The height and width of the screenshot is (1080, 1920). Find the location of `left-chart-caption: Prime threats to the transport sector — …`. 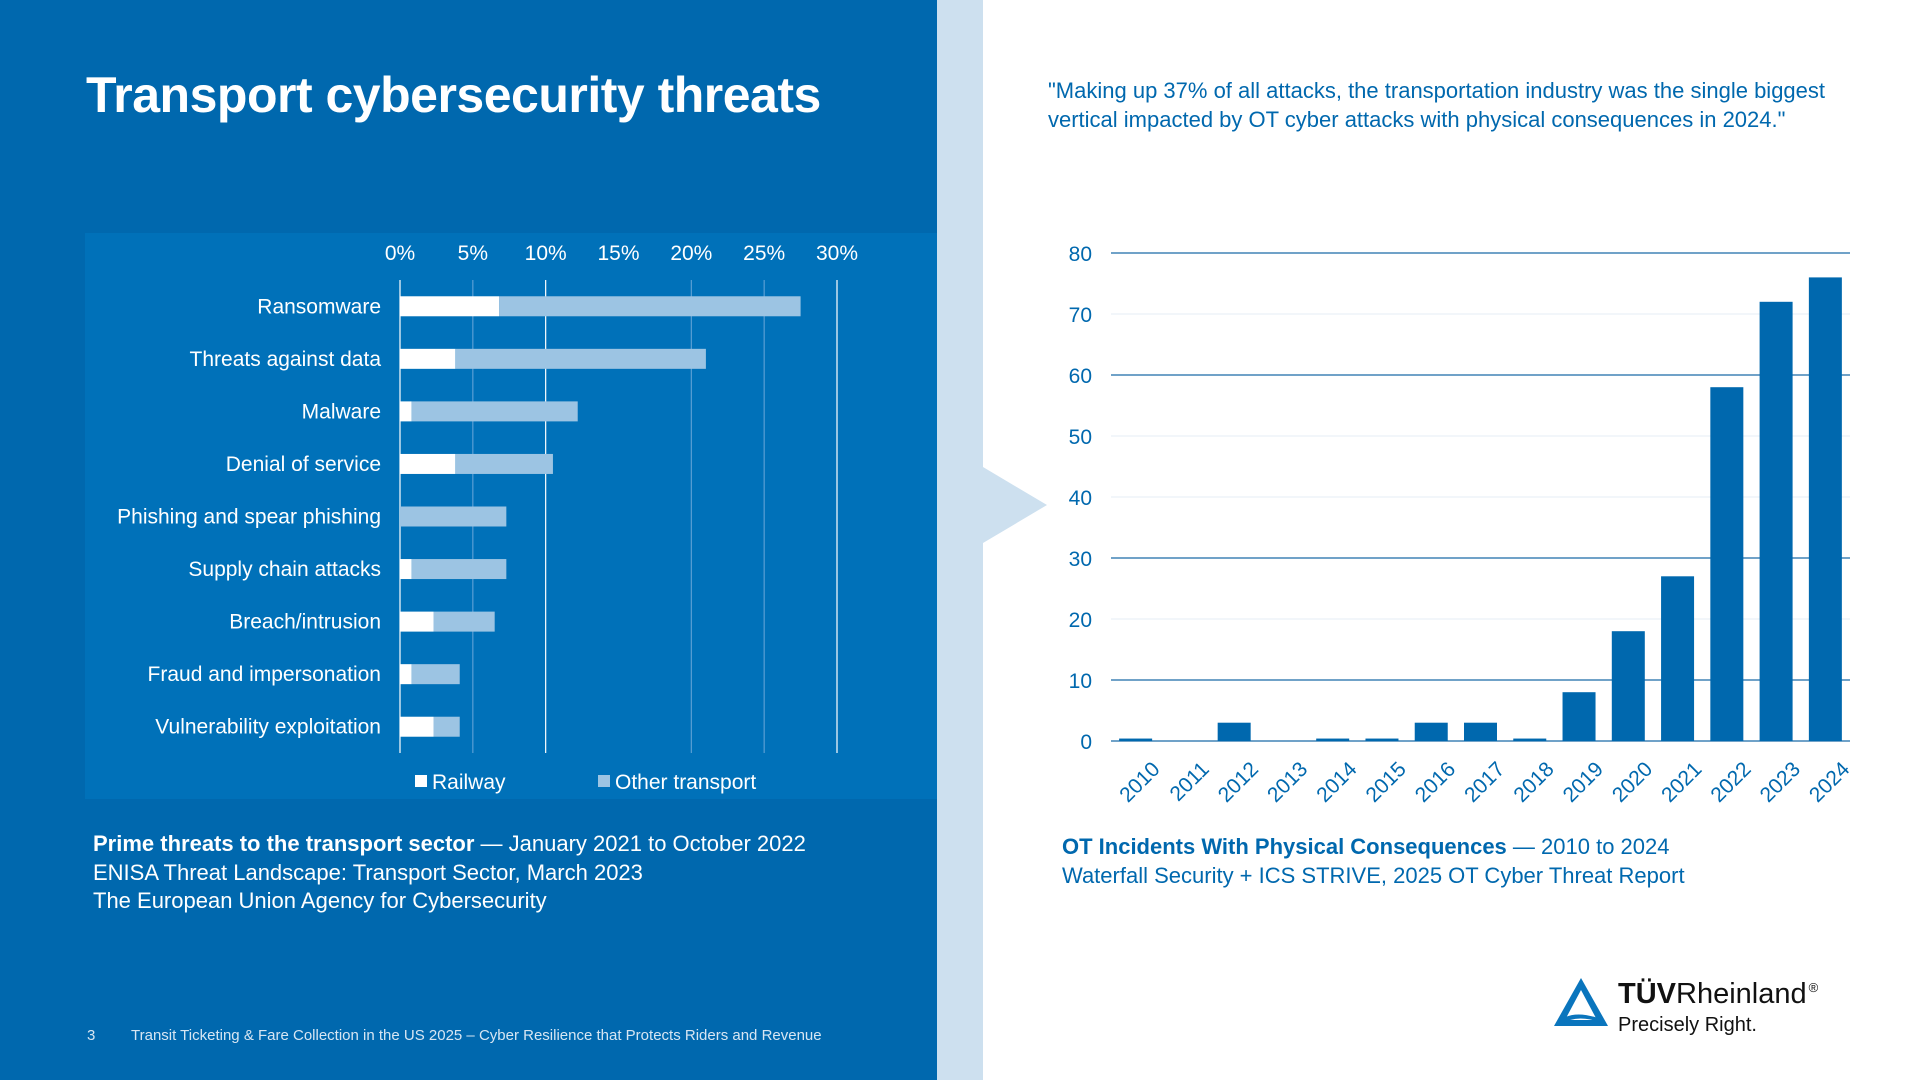

left-chart-caption: Prime threats to the transport sector — … is located at coordinates (449, 873).